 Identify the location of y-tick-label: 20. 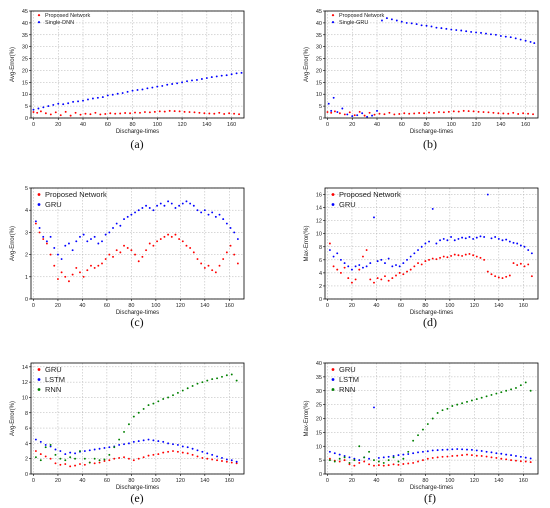
(319, 420).